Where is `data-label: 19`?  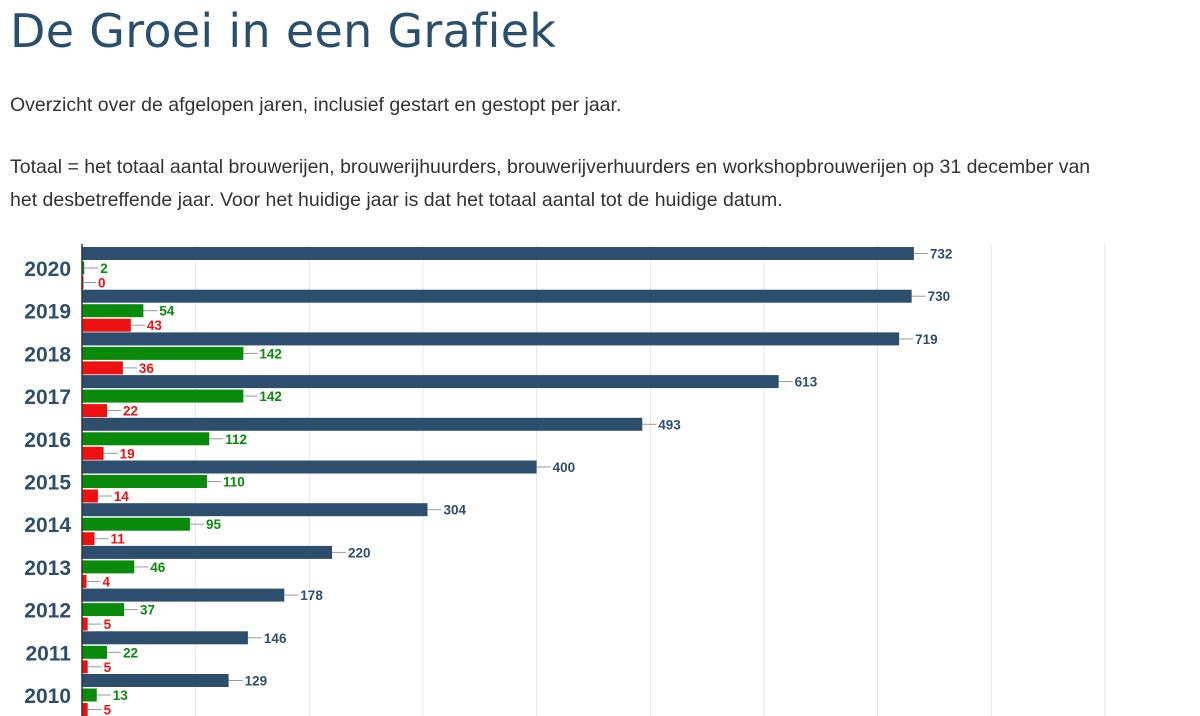 data-label: 19 is located at coordinates (127, 453).